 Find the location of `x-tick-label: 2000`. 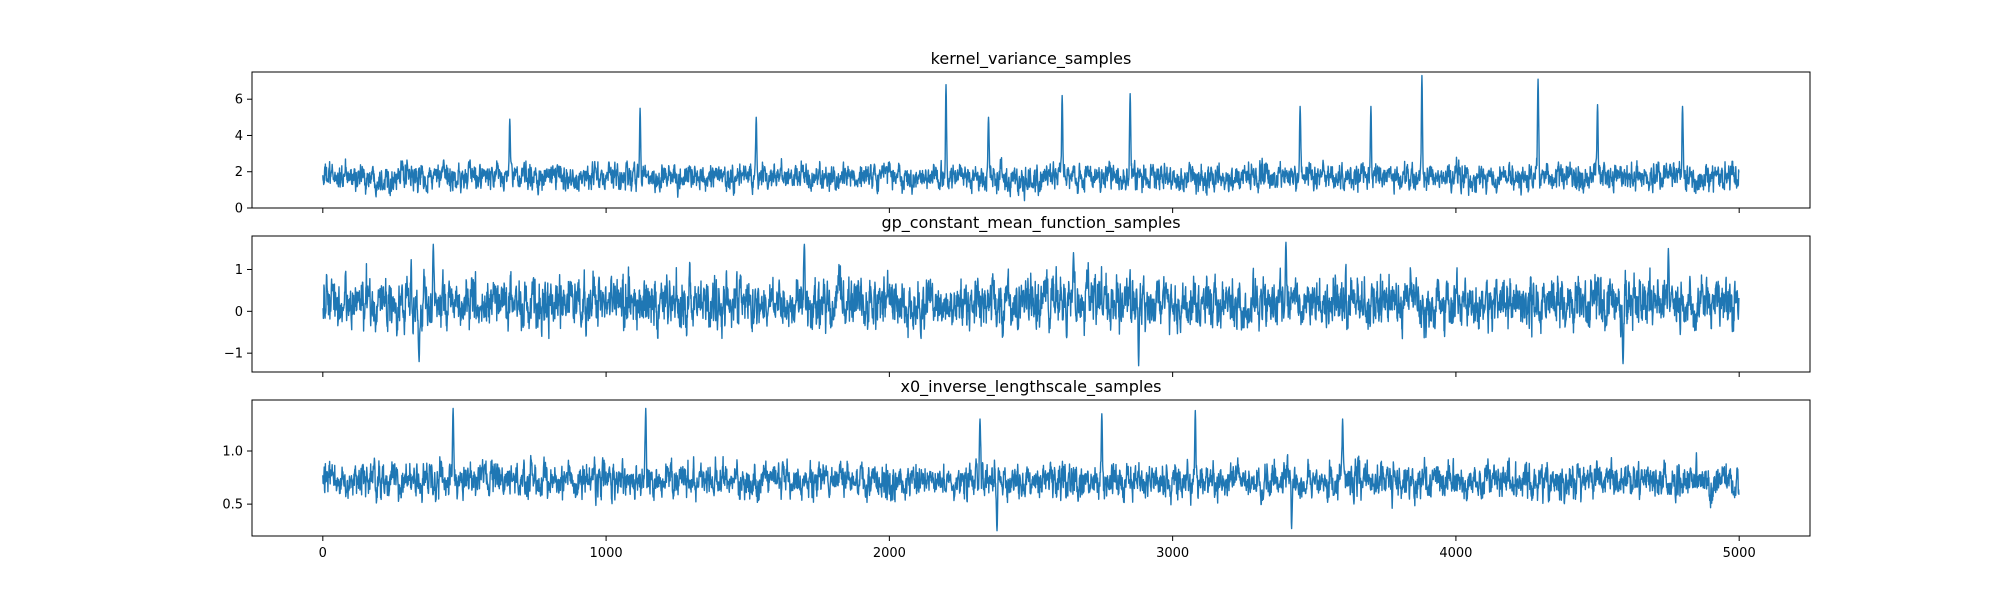

x-tick-label: 2000 is located at coordinates (889, 553).